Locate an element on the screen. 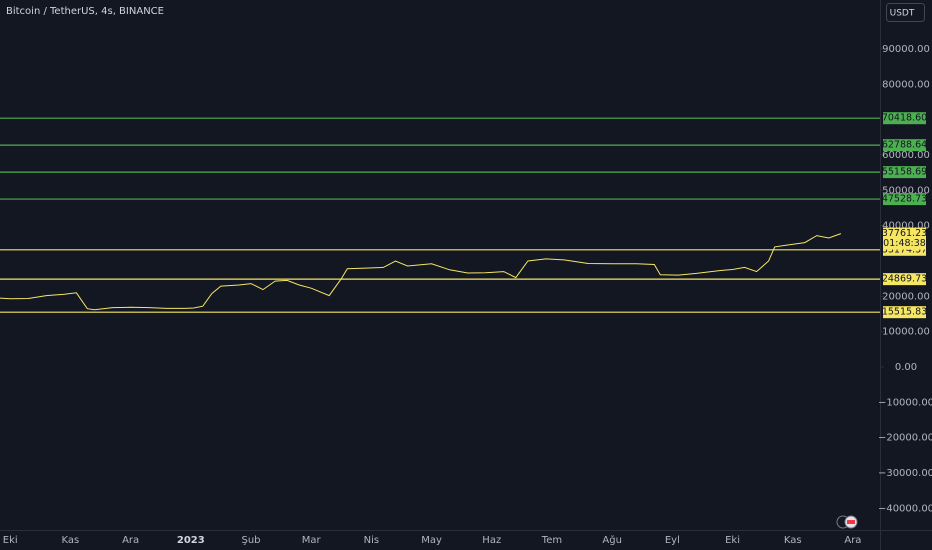 The height and width of the screenshot is (550, 932). x-tick-label: Haz is located at coordinates (491, 540).